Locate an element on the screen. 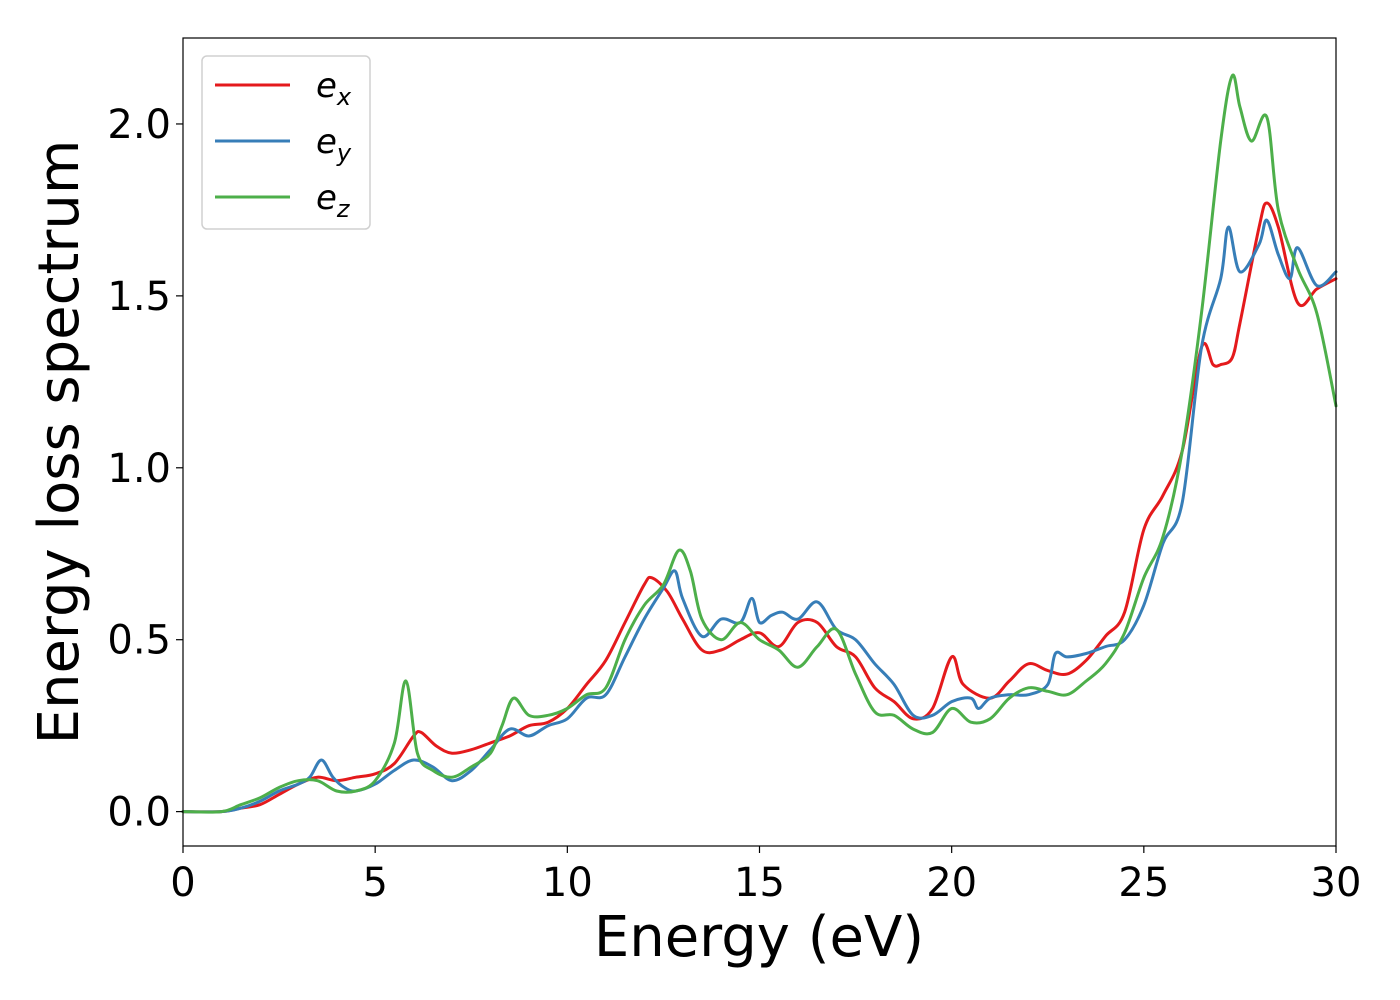 The image size is (1400, 1000). x-tick-label: 20 is located at coordinates (951, 883).